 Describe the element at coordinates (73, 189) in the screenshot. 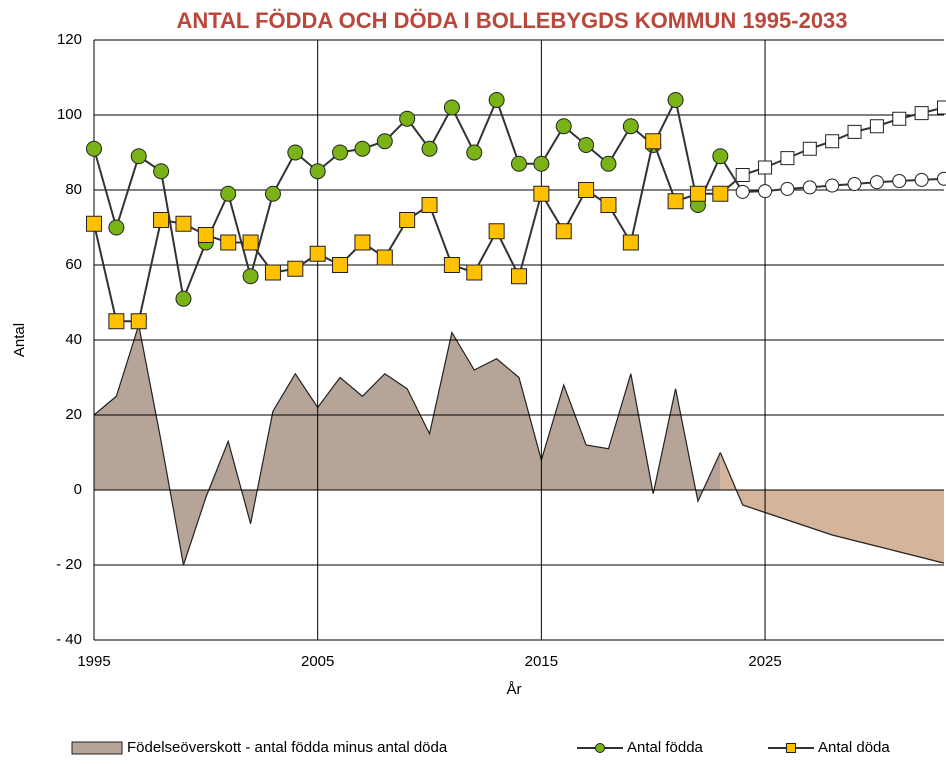

I see `y-tick-label: 80` at that location.